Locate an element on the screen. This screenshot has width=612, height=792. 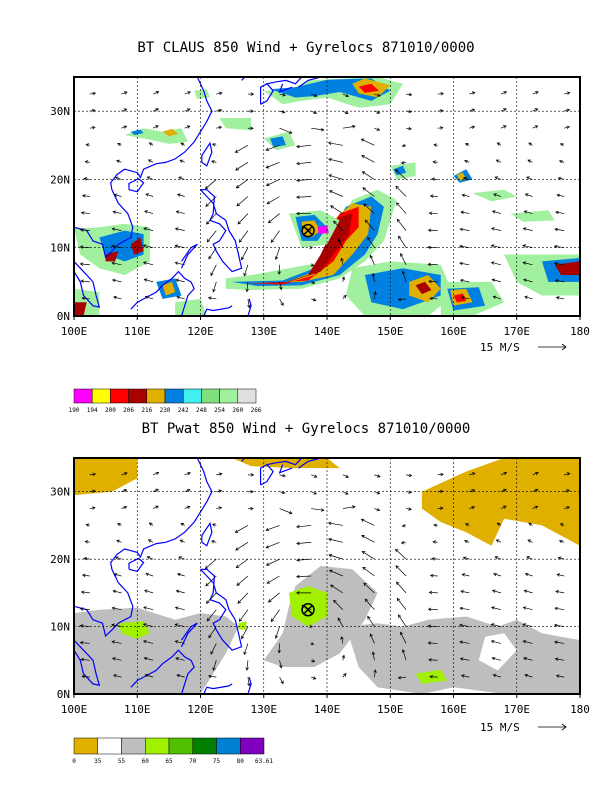
bottom-chart-title: BT Pwat 850 Wind + Gyrelocs 871010/0000 is located at coordinates (306, 429).